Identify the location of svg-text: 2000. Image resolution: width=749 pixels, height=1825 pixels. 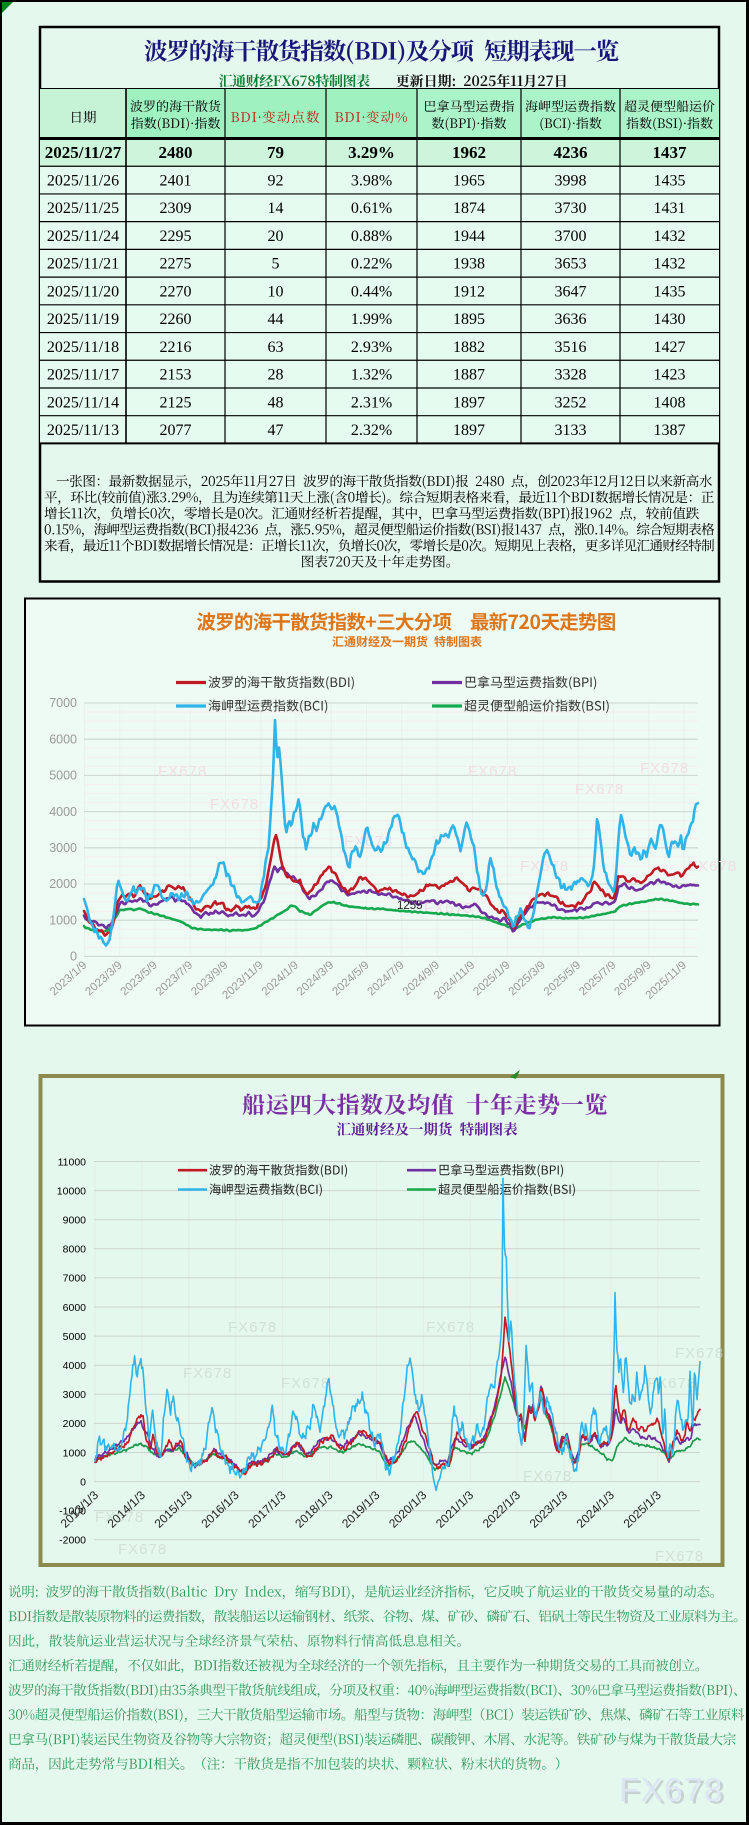
(63, 884).